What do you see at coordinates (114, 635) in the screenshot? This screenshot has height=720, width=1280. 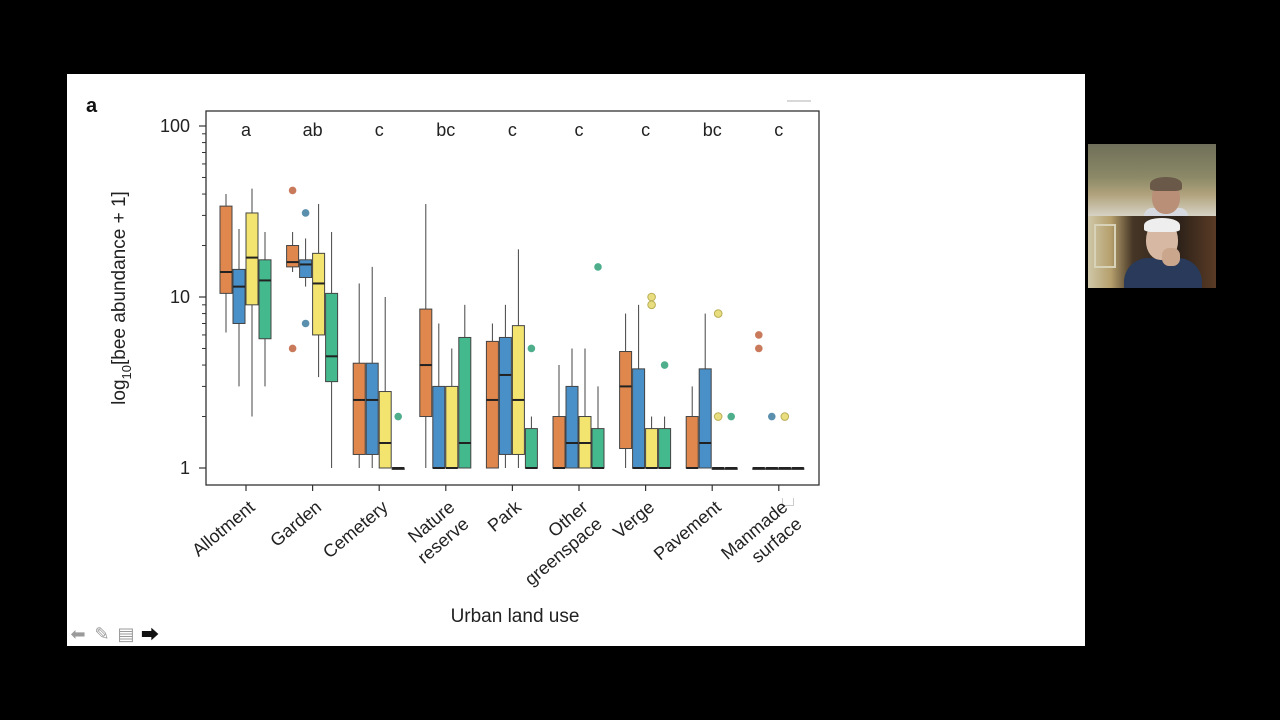 I see `slide-controls: ⬅ ✎ ▤ ⮕` at bounding box center [114, 635].